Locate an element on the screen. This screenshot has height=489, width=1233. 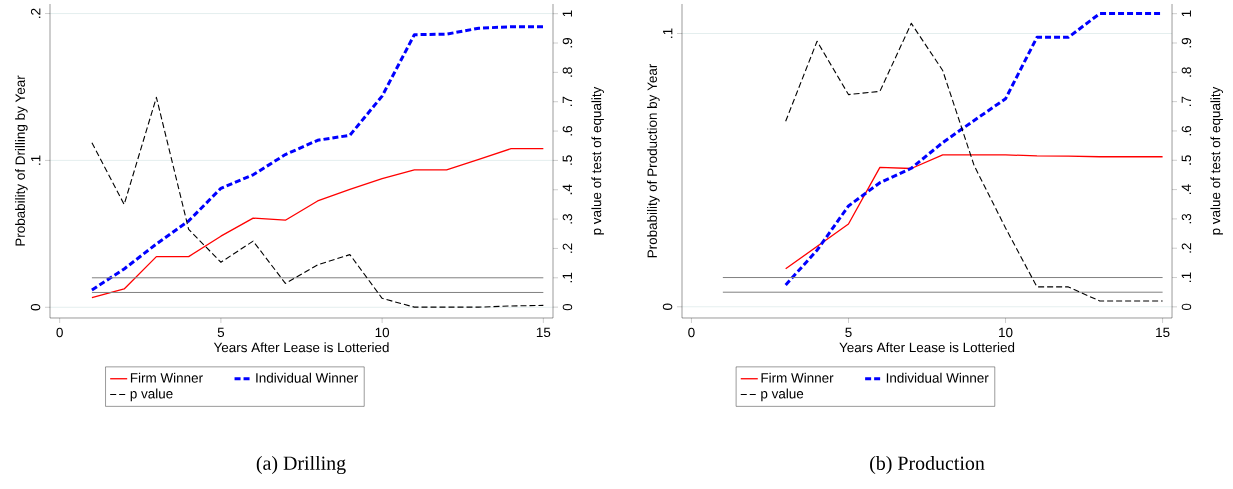
line-series is located at coordinates (317, 223).